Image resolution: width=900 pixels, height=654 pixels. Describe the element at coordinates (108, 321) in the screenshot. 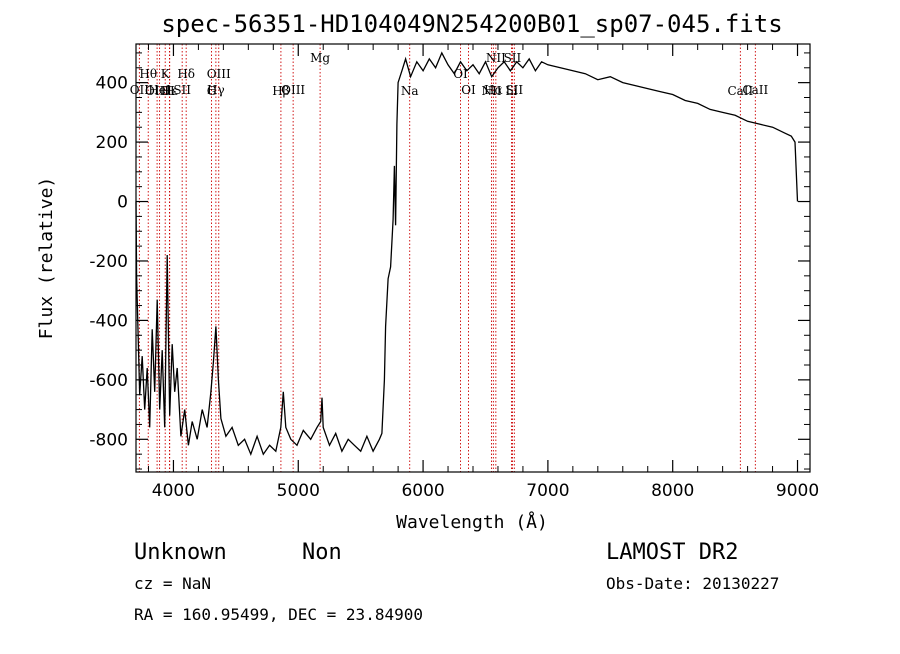

I see `y-tick-label: -400` at that location.